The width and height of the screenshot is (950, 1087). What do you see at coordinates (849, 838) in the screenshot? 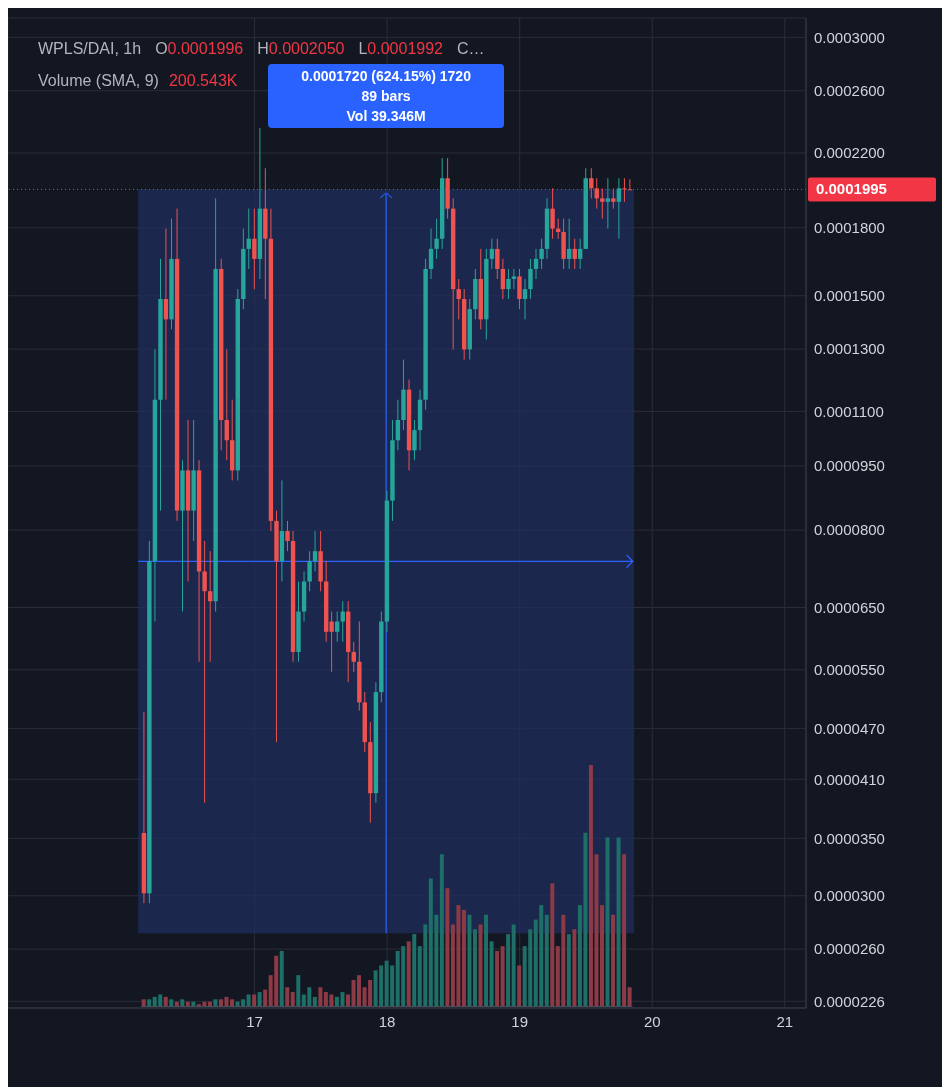
I see `y-tick-label: 0.0000350` at bounding box center [849, 838].